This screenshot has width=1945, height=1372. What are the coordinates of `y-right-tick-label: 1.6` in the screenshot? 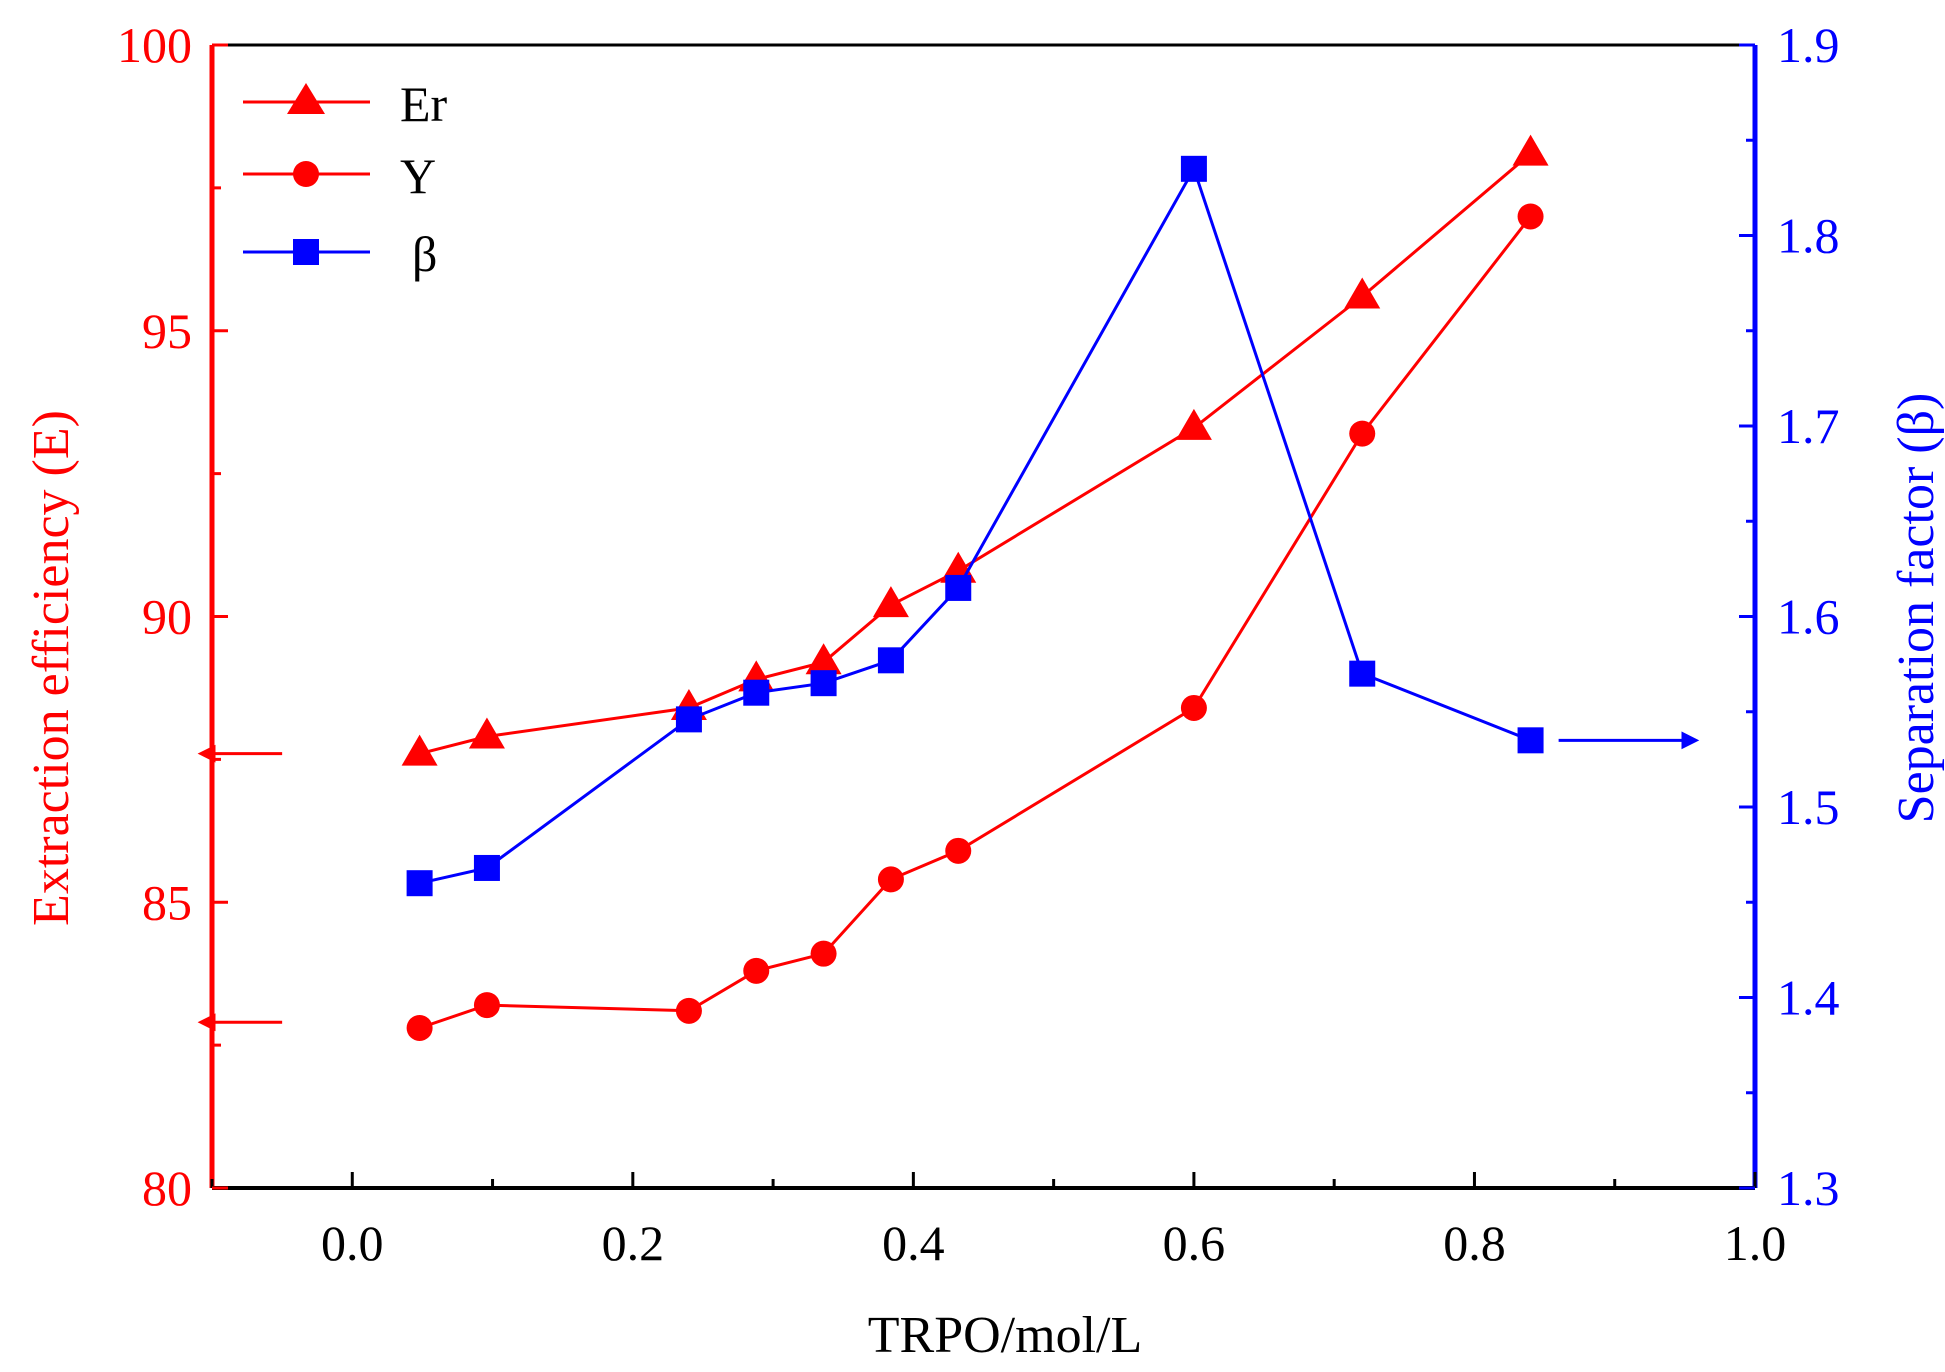 It's located at (1808, 617).